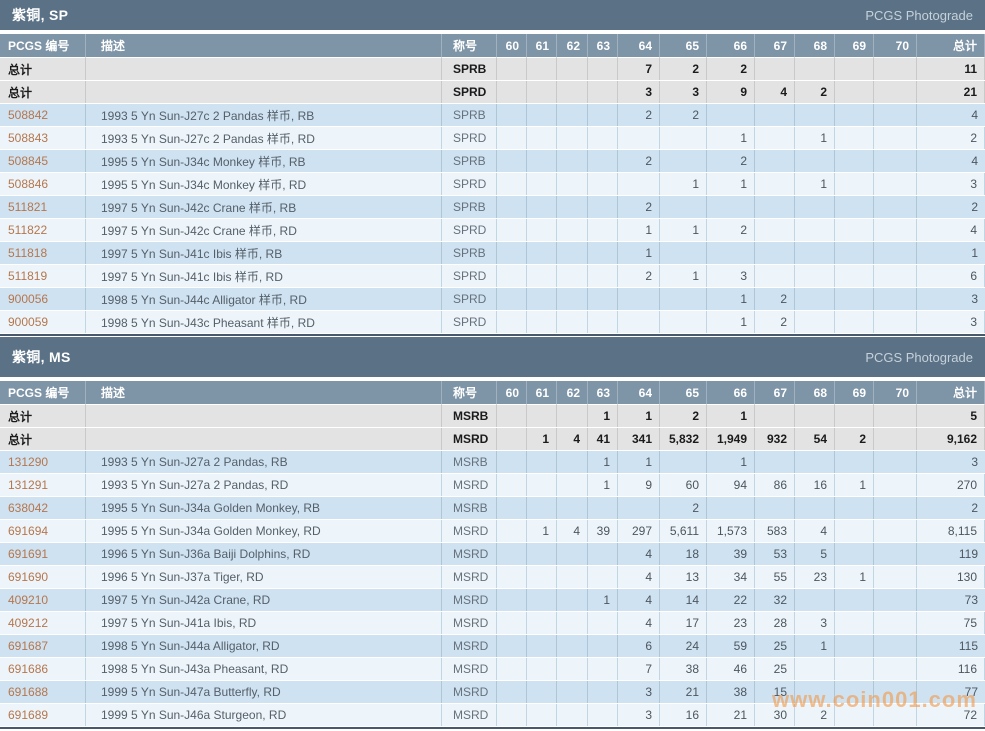 This screenshot has width=985, height=731. Describe the element at coordinates (43, 600) in the screenshot. I see `pcgs-number-link: 409210` at that location.